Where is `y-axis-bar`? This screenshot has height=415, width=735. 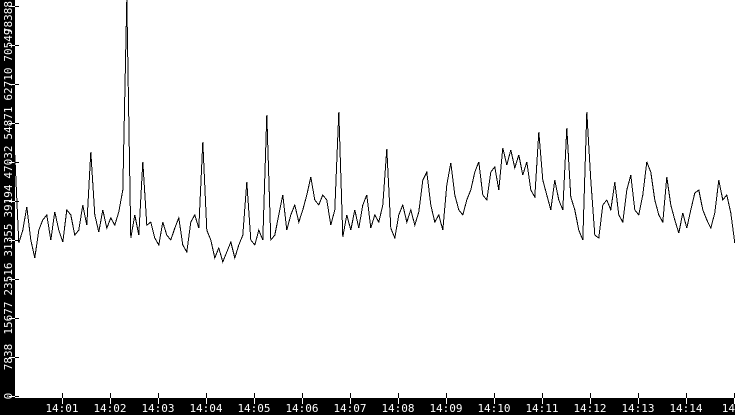
y-axis-bar is located at coordinates (7, 207).